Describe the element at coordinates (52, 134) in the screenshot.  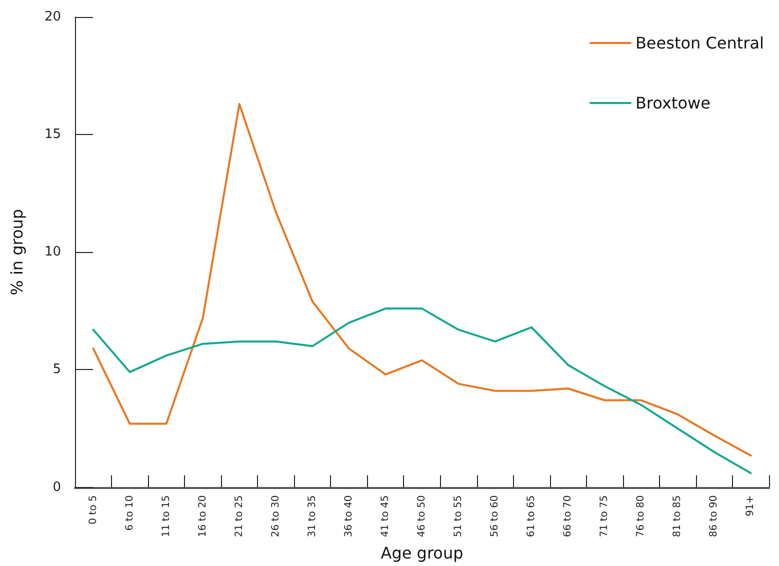
I see `y-tick-label: 15` at that location.